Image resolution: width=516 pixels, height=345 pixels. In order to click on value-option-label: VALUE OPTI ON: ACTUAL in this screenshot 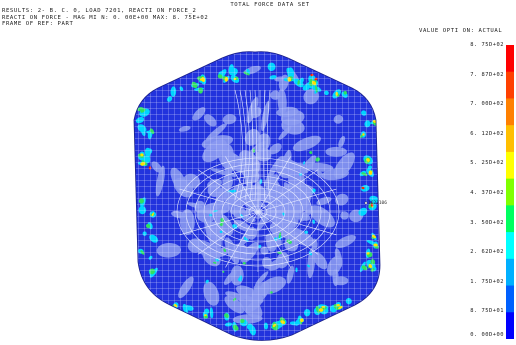, I will do `click(461, 31)`.